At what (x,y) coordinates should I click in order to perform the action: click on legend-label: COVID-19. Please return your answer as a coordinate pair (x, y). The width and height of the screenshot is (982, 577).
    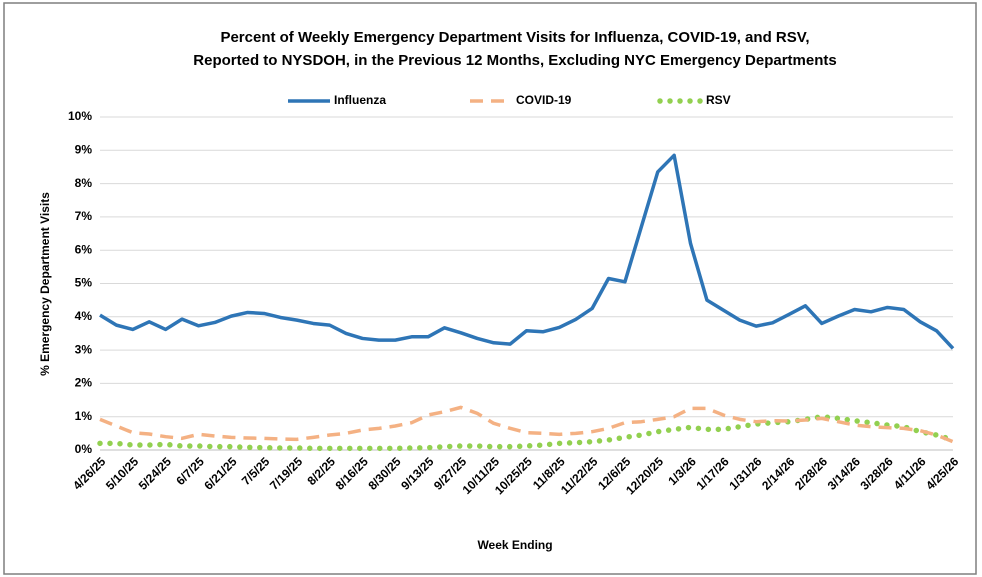
    Looking at the image, I should click on (544, 100).